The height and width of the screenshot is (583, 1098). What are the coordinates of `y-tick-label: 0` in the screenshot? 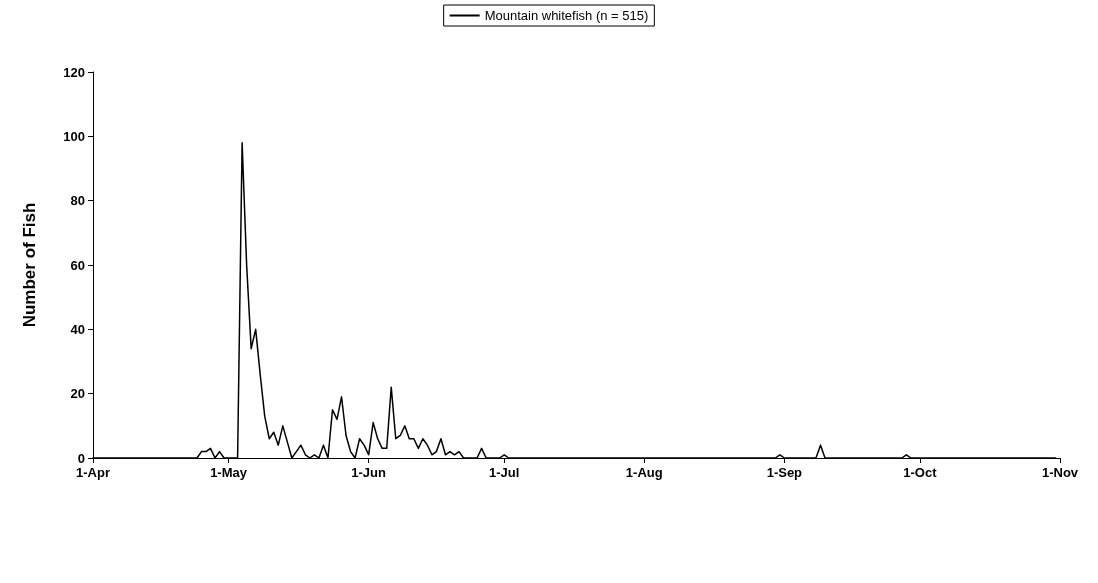 It's located at (81, 458).